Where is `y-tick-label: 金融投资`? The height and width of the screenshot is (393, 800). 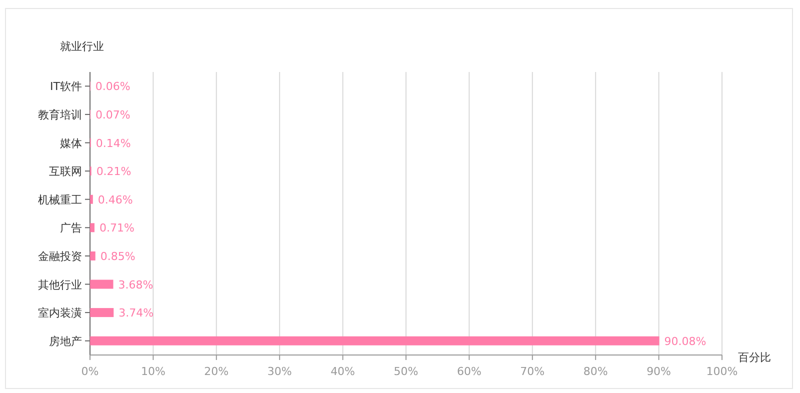
y-tick-label: 金融投资 is located at coordinates (60, 256).